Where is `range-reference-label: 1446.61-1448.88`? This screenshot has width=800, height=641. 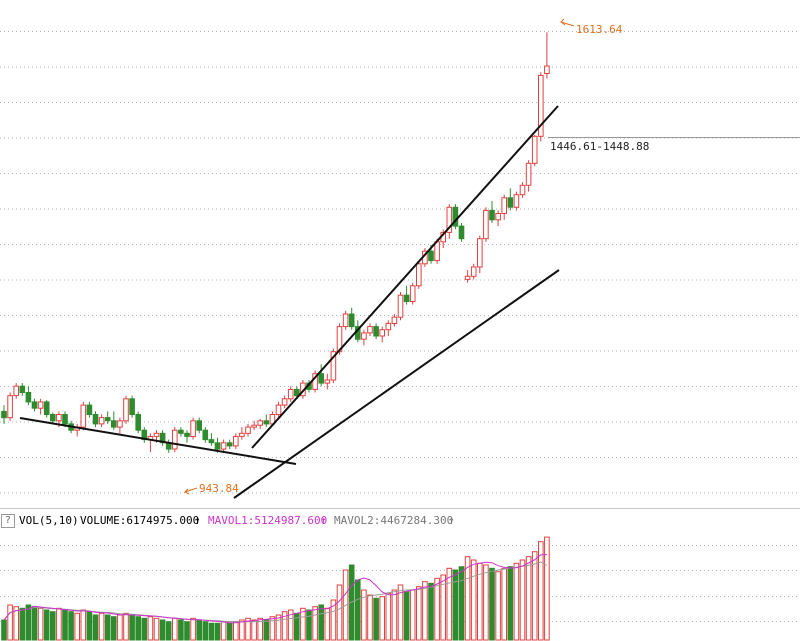 range-reference-label: 1446.61-1448.88 is located at coordinates (599, 146).